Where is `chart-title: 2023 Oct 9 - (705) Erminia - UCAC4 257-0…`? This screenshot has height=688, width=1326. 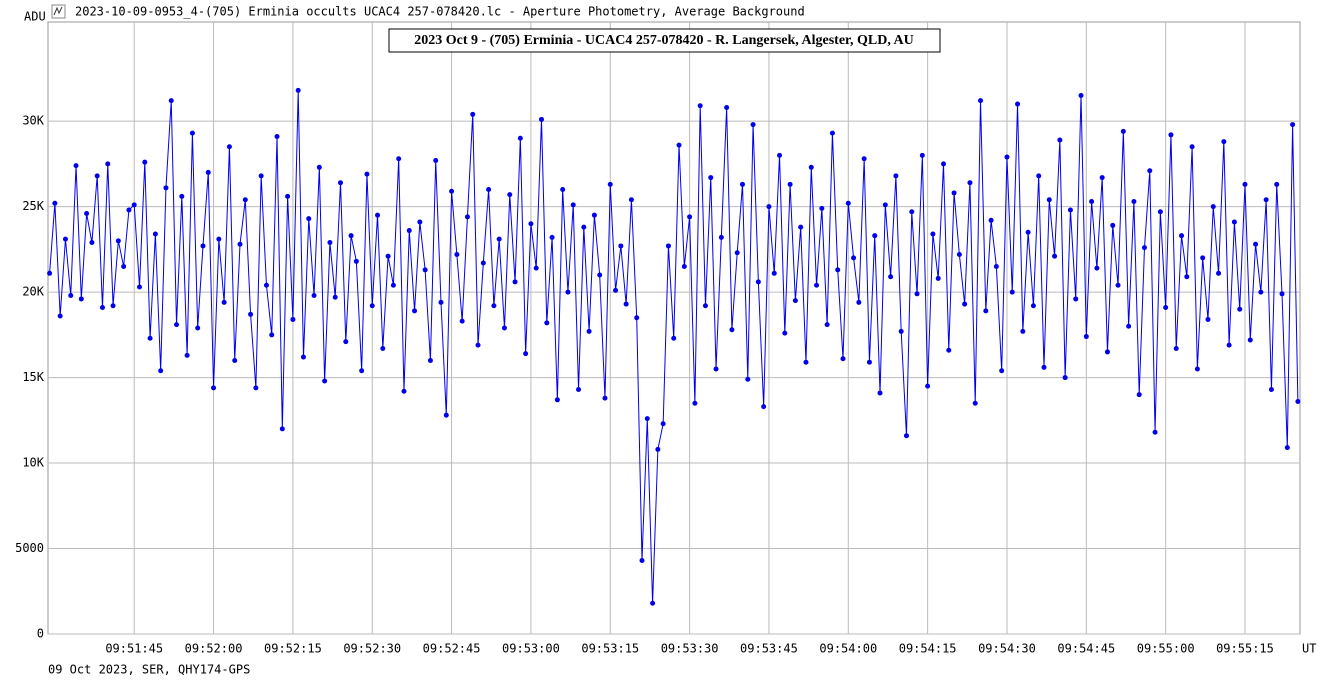
chart-title: 2023 Oct 9 - (705) Erminia - UCAC4 257-0… is located at coordinates (664, 40).